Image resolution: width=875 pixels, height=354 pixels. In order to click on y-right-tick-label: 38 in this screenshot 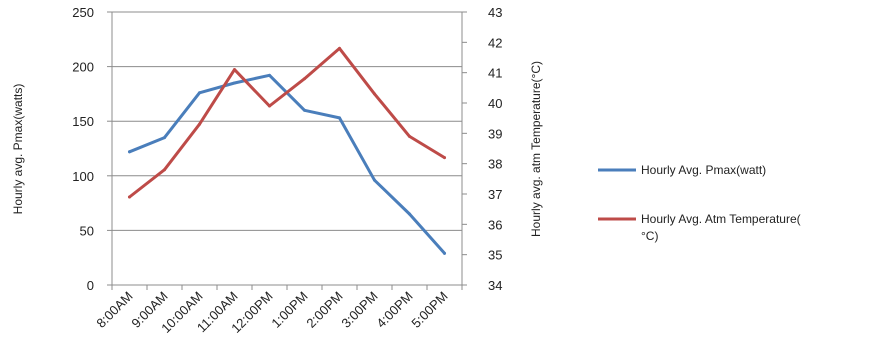, I will do `click(495, 164)`.